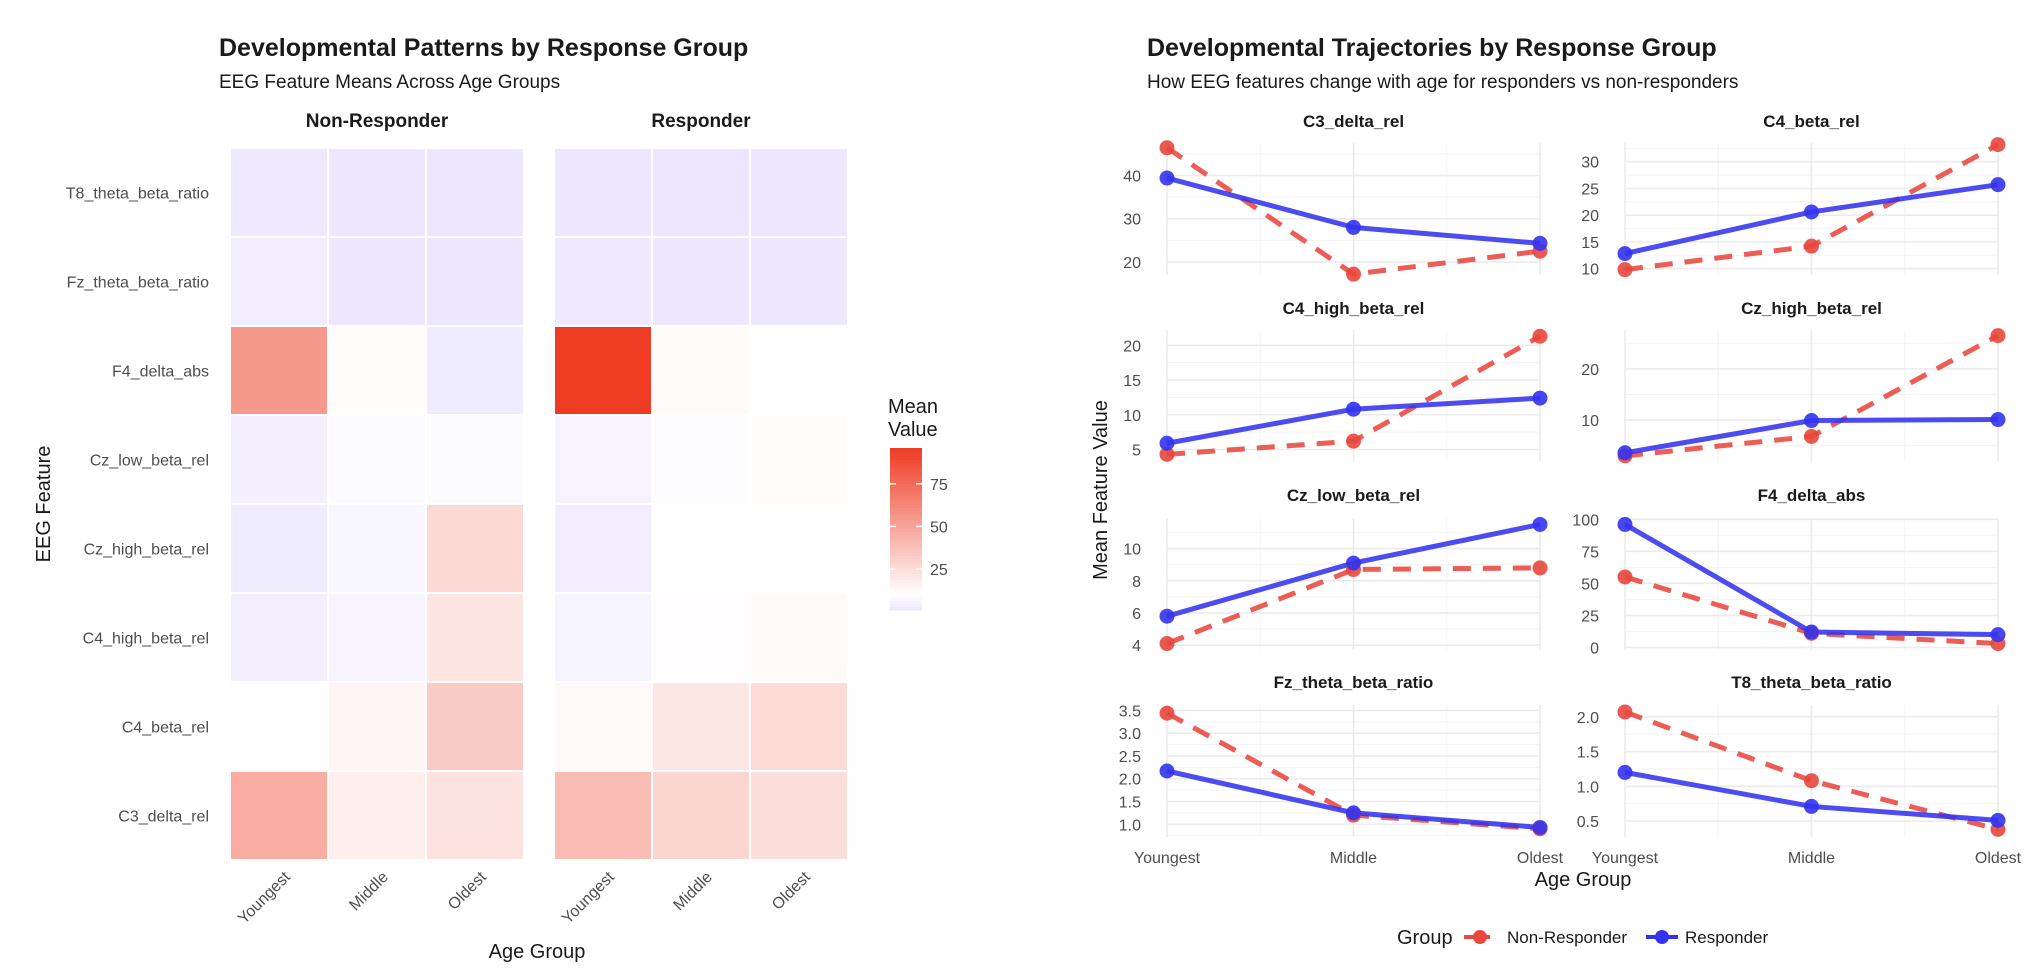 This screenshot has width=2038, height=978. Describe the element at coordinates (1132, 220) in the screenshot. I see `y-tick-label: 30` at that location.